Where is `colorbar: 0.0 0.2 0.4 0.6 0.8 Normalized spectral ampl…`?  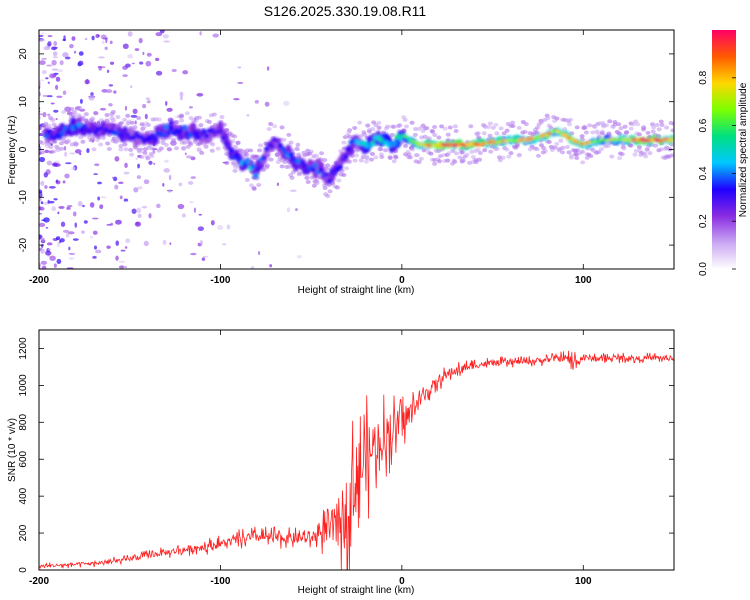 colorbar: 0.0 0.2 0.4 0.6 0.8 Normalized spectral ampl… is located at coordinates (723, 153).